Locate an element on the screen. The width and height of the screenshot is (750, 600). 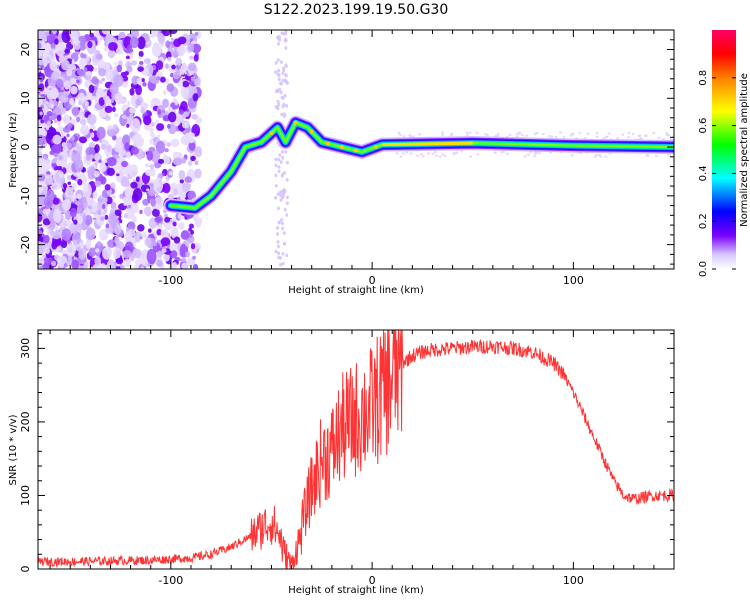
spectrogram-y-tick-label: 20 is located at coordinates (25, 50).